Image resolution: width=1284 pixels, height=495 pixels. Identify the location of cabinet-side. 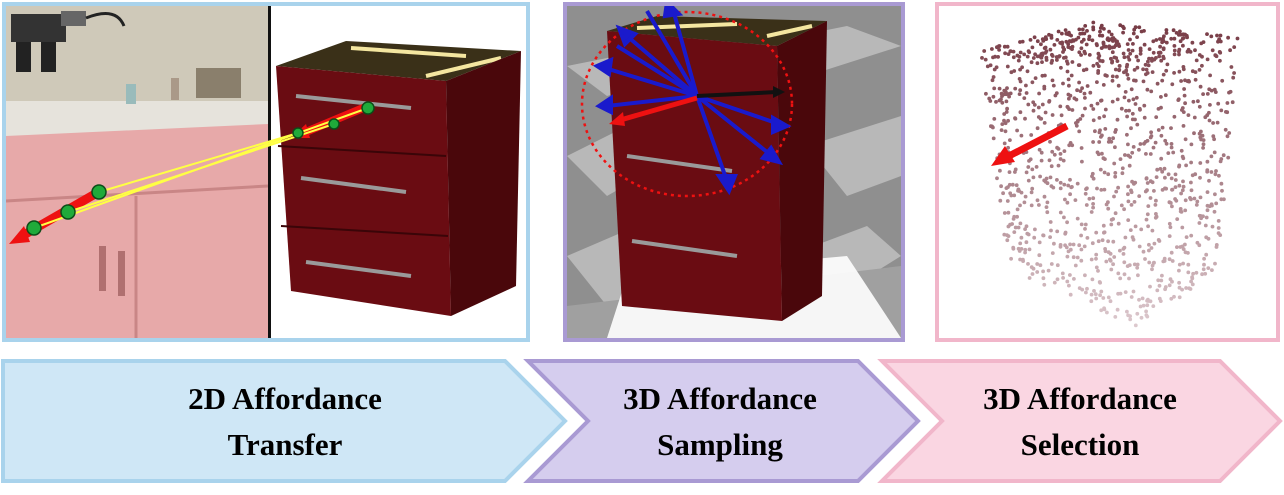
(802, 171).